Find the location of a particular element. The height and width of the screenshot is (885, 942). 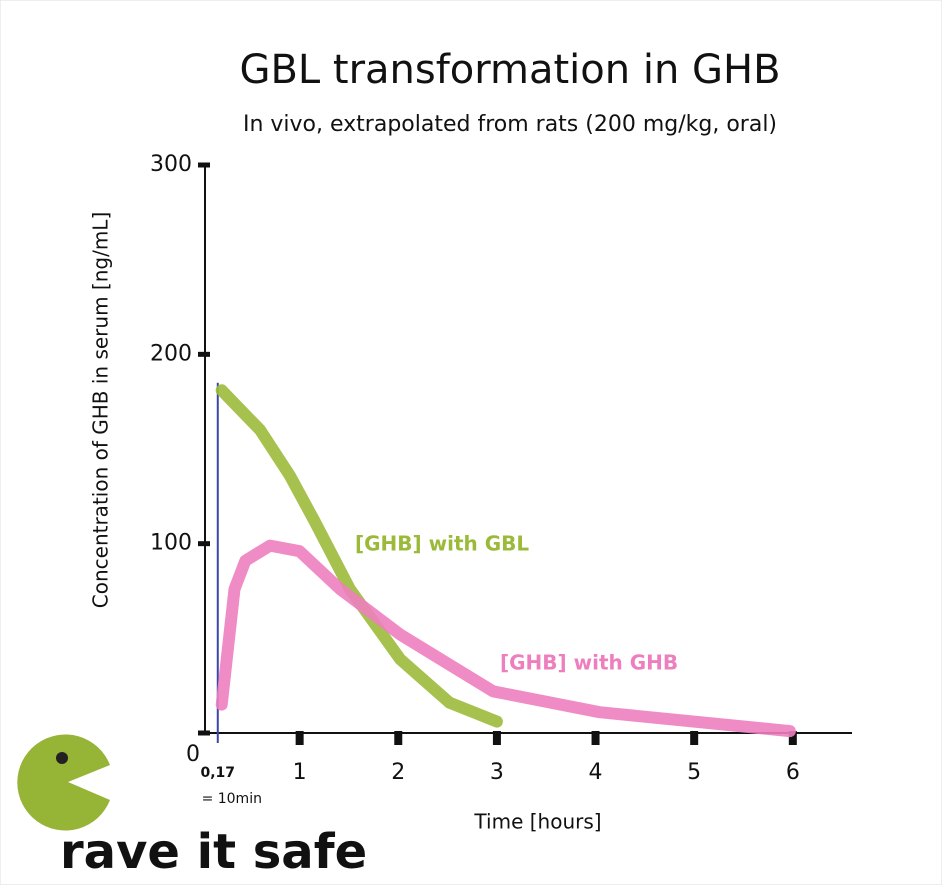

x-tick-label: 2 is located at coordinates (398, 772).